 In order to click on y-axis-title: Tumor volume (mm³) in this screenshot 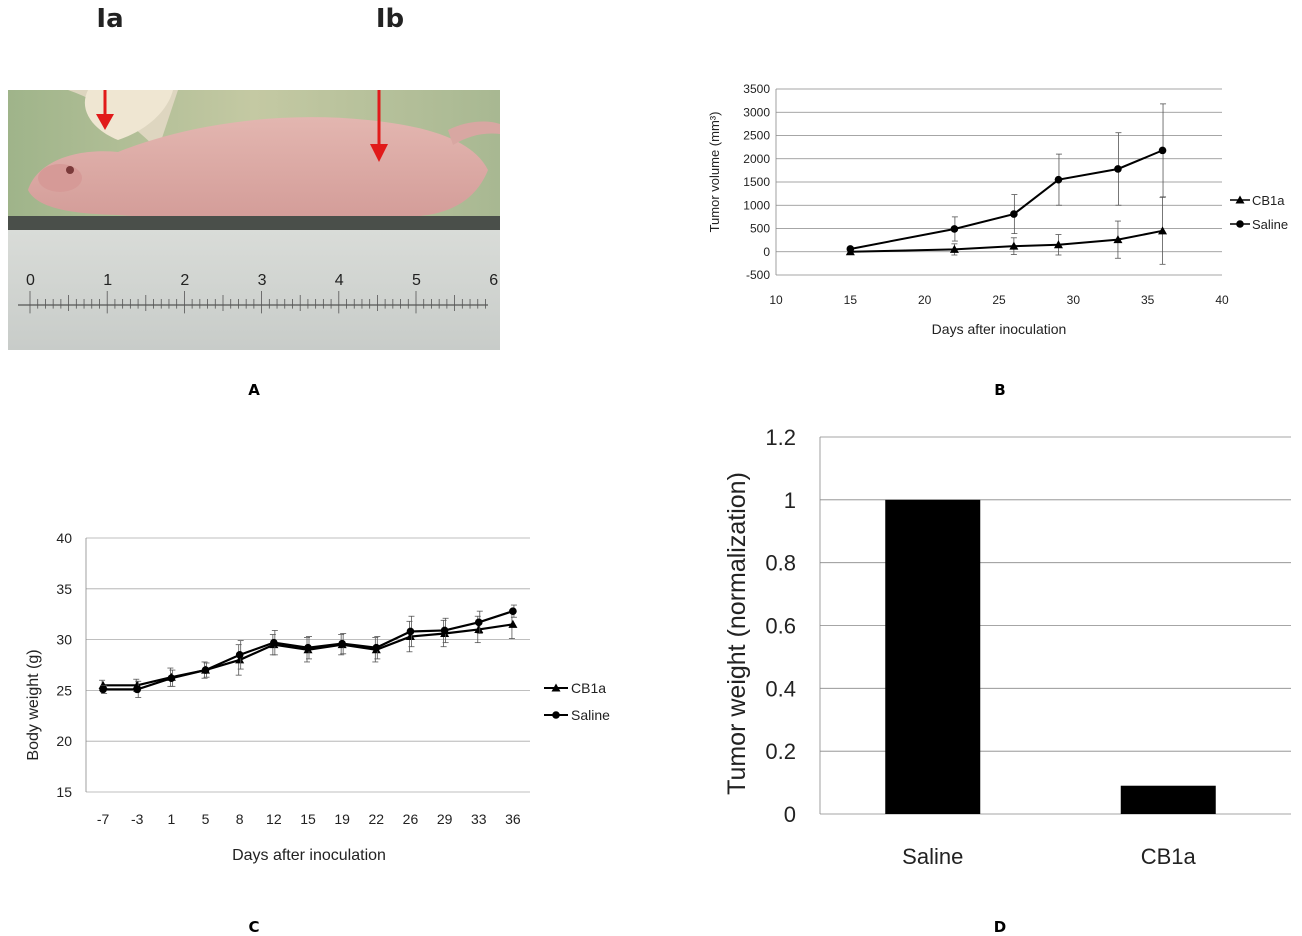, I will do `click(714, 172)`.